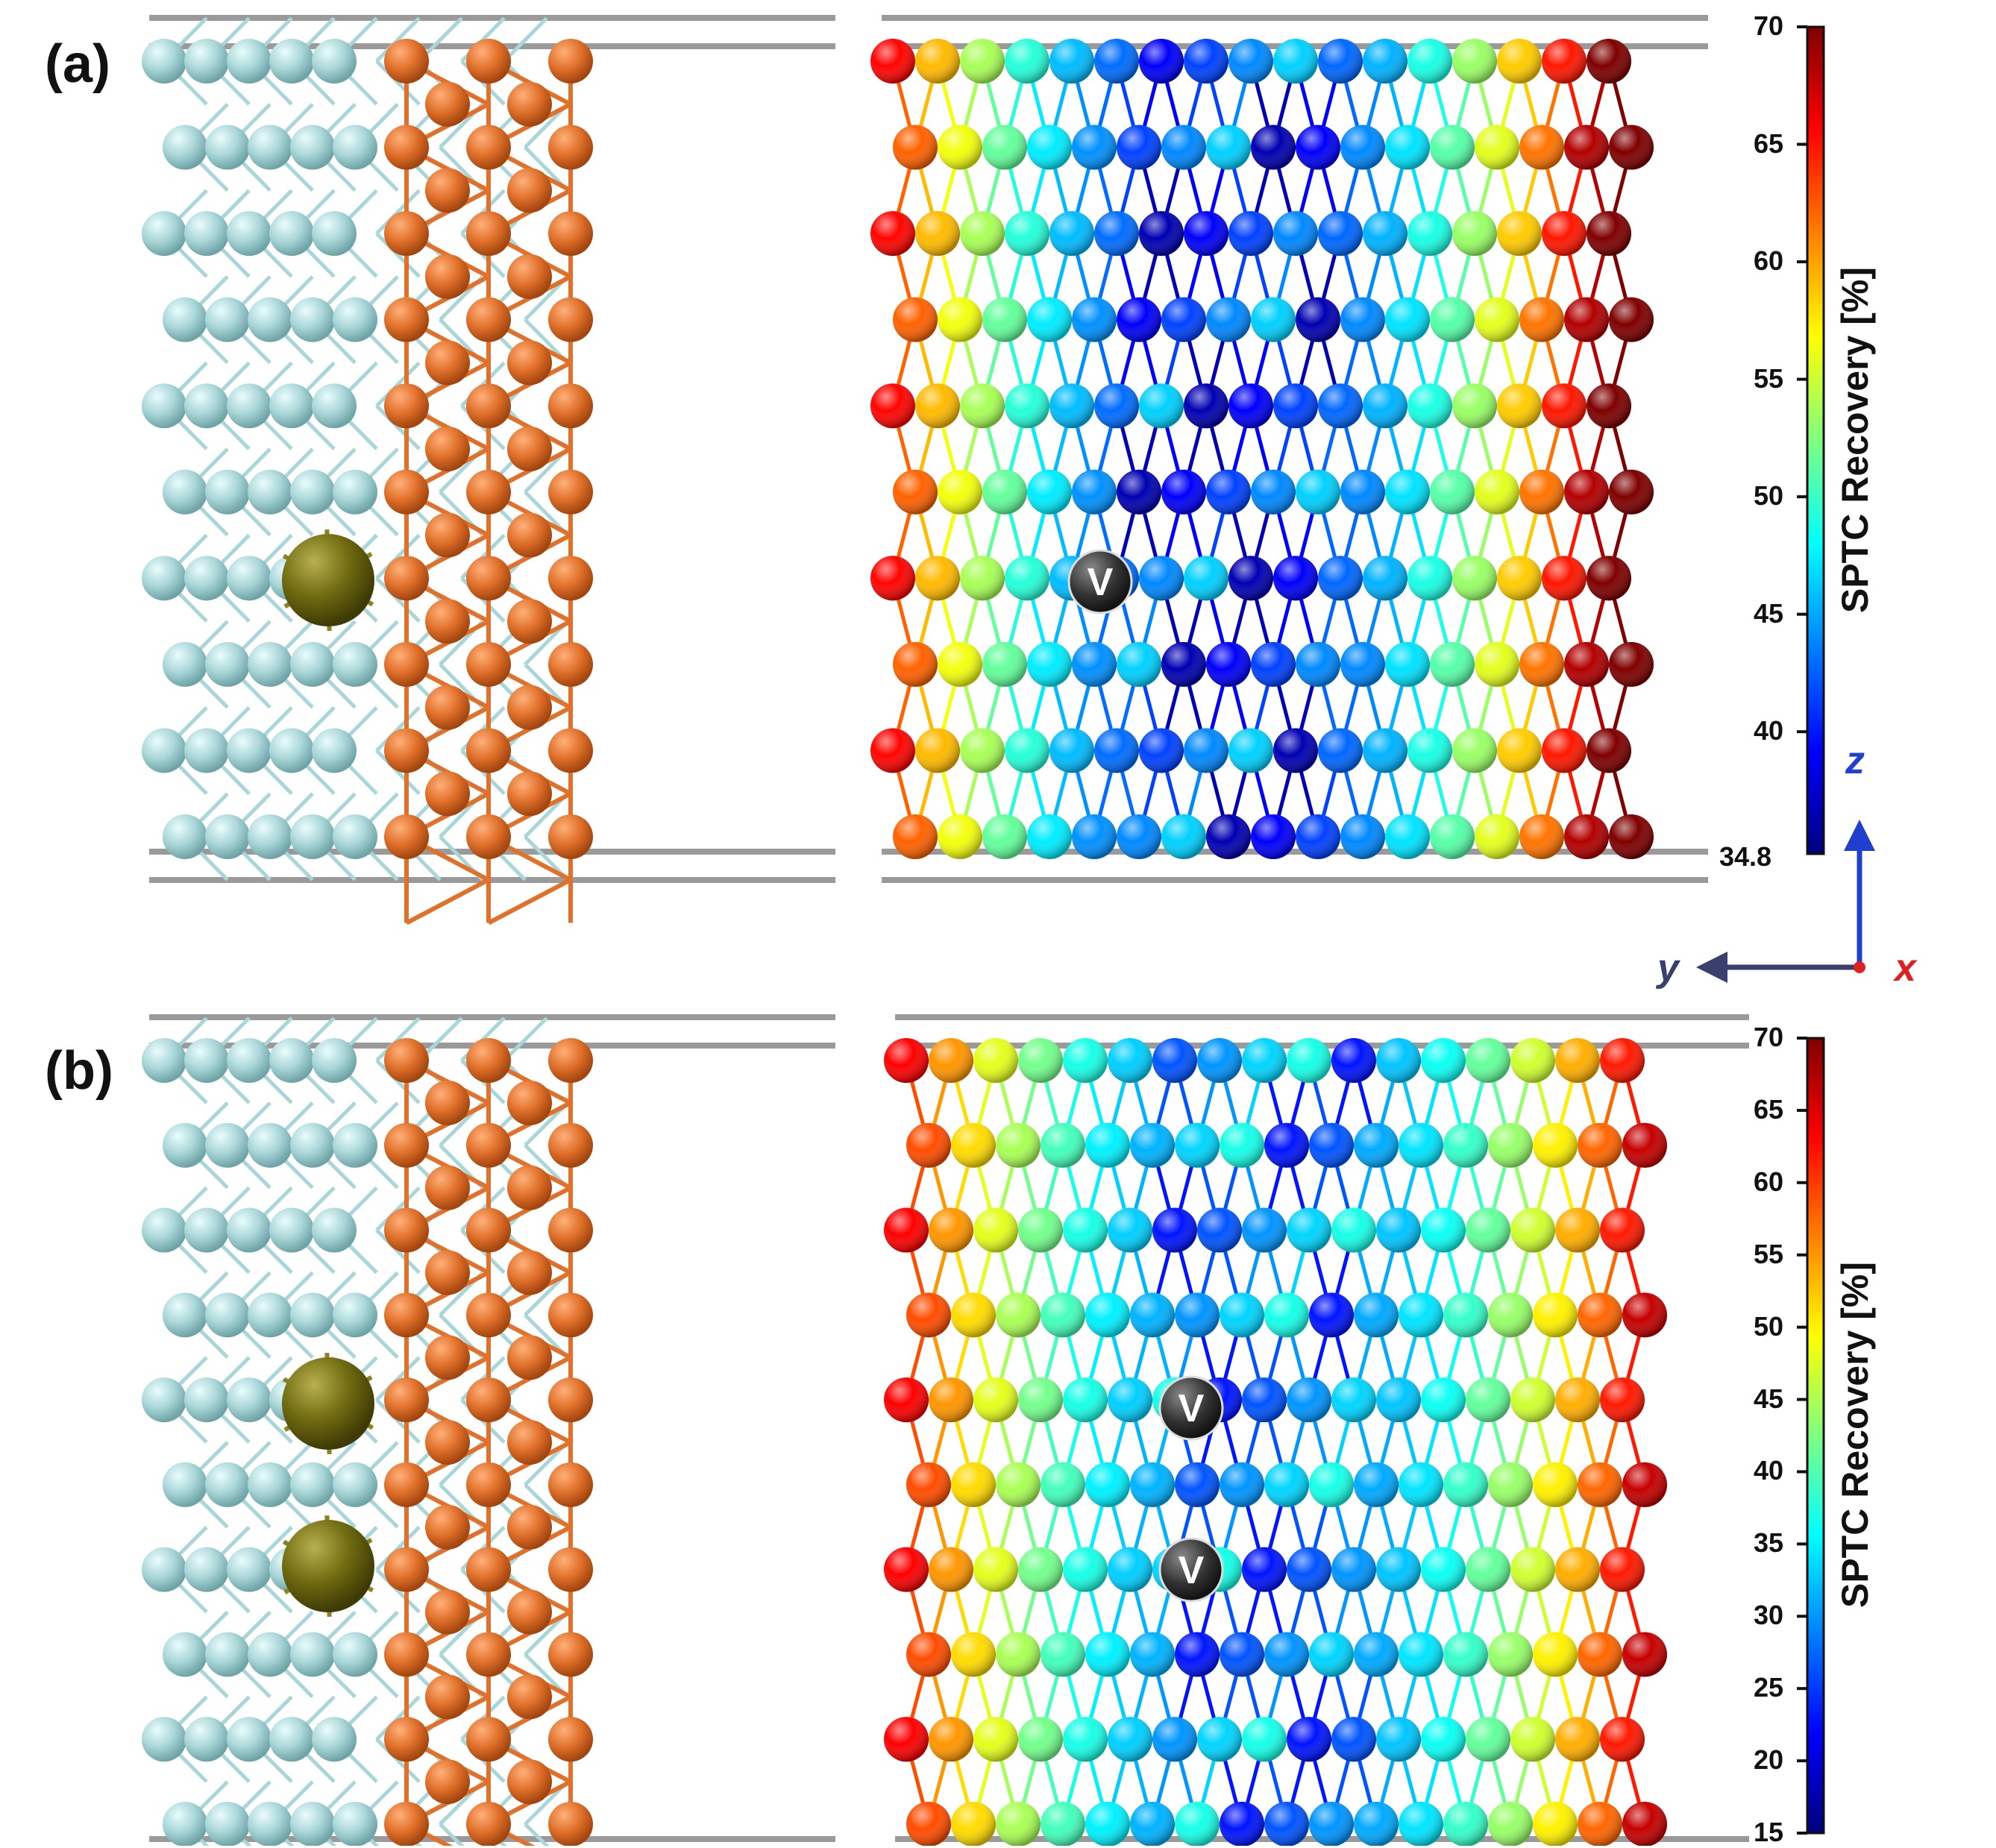 This screenshot has height=1848, width=1996. Describe the element at coordinates (1769, 25) in the screenshot. I see `colorbar-tick-label: 70` at that location.